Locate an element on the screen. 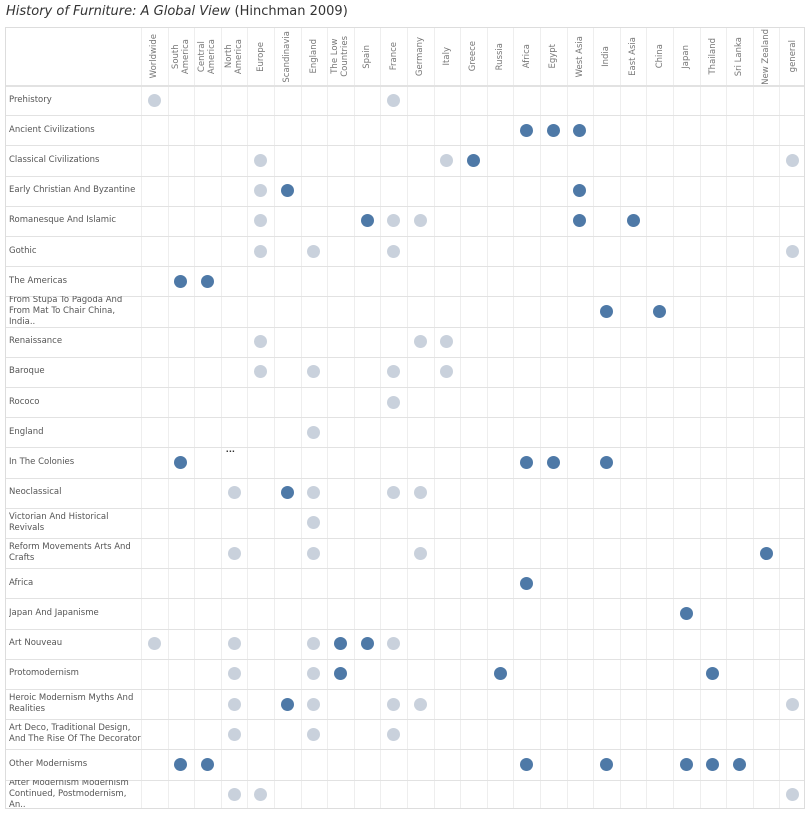  column-header-label: Japan is located at coordinates (686, 56).